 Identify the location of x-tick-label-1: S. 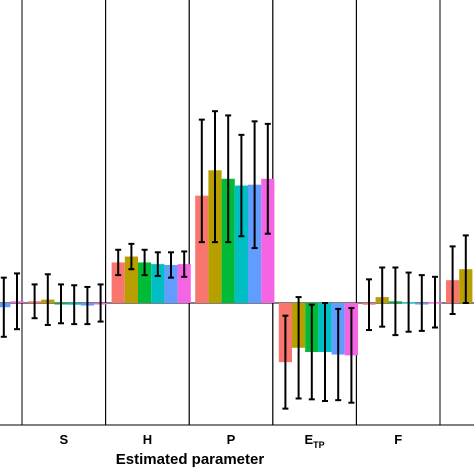
(63, 439).